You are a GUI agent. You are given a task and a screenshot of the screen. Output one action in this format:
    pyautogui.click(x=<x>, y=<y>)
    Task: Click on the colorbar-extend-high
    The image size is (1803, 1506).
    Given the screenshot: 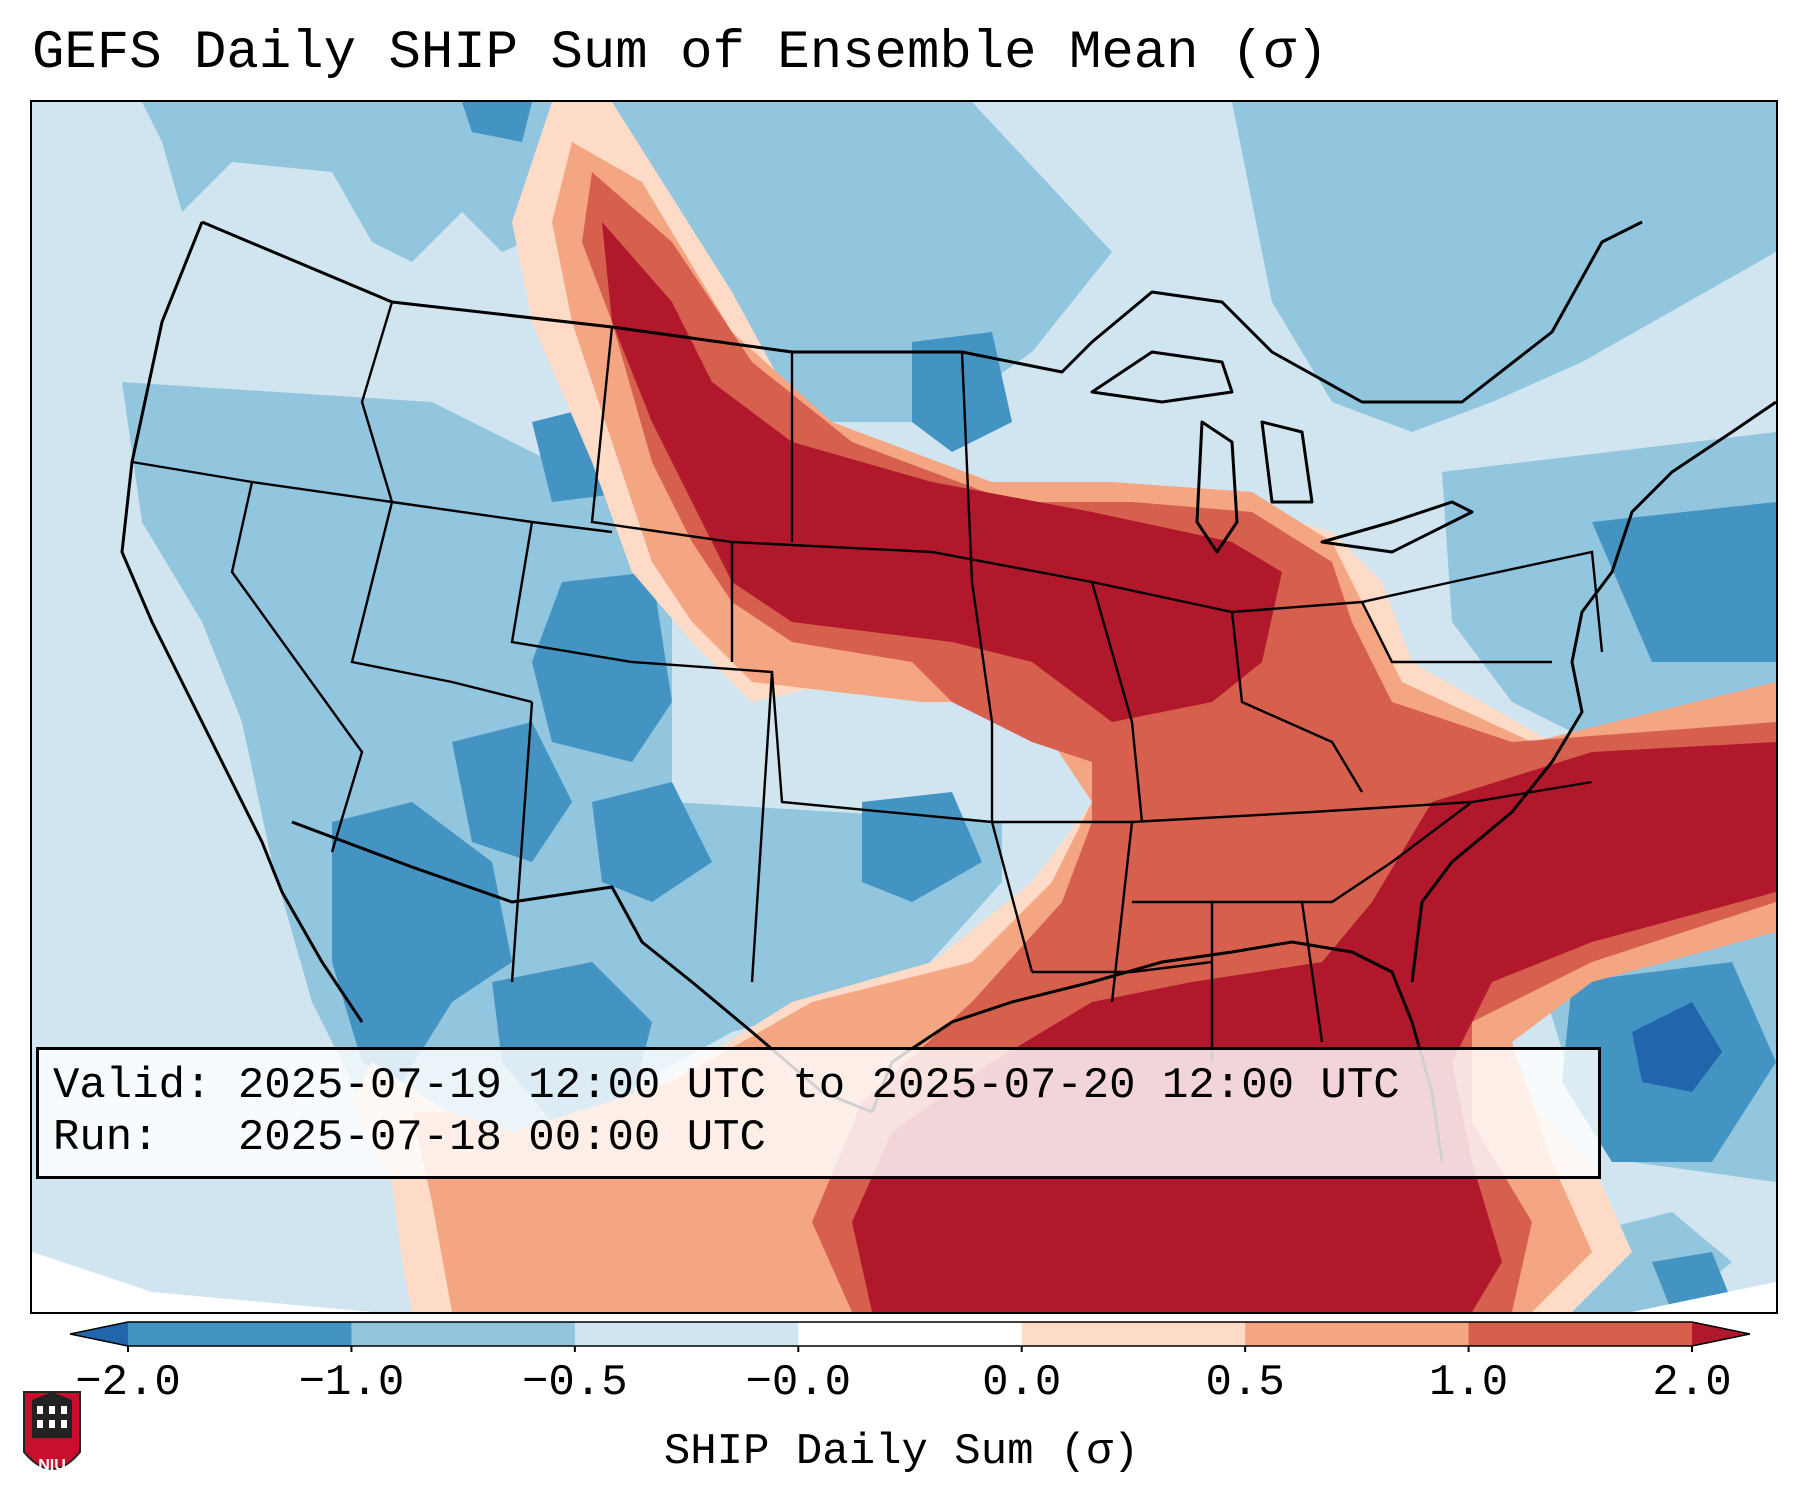 What is the action you would take?
    pyautogui.click(x=1721, y=1334)
    